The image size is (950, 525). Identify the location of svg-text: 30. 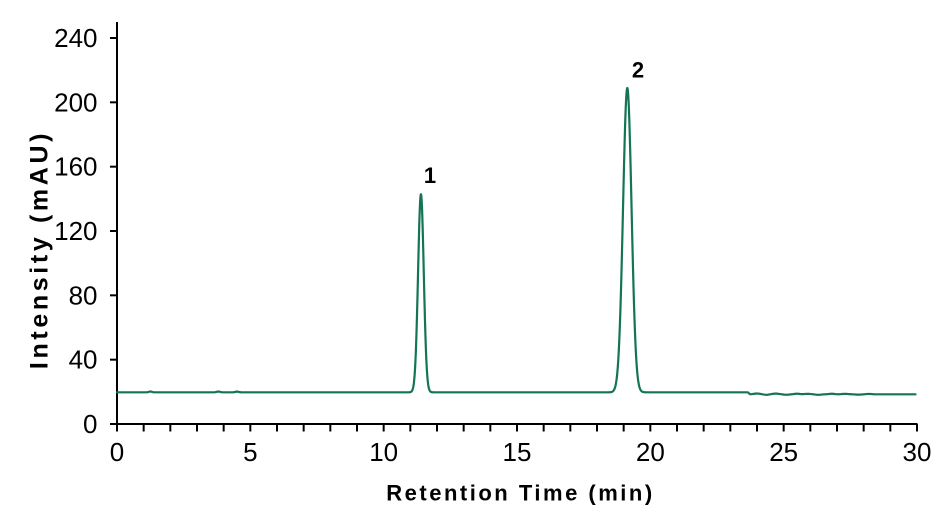
(917, 452).